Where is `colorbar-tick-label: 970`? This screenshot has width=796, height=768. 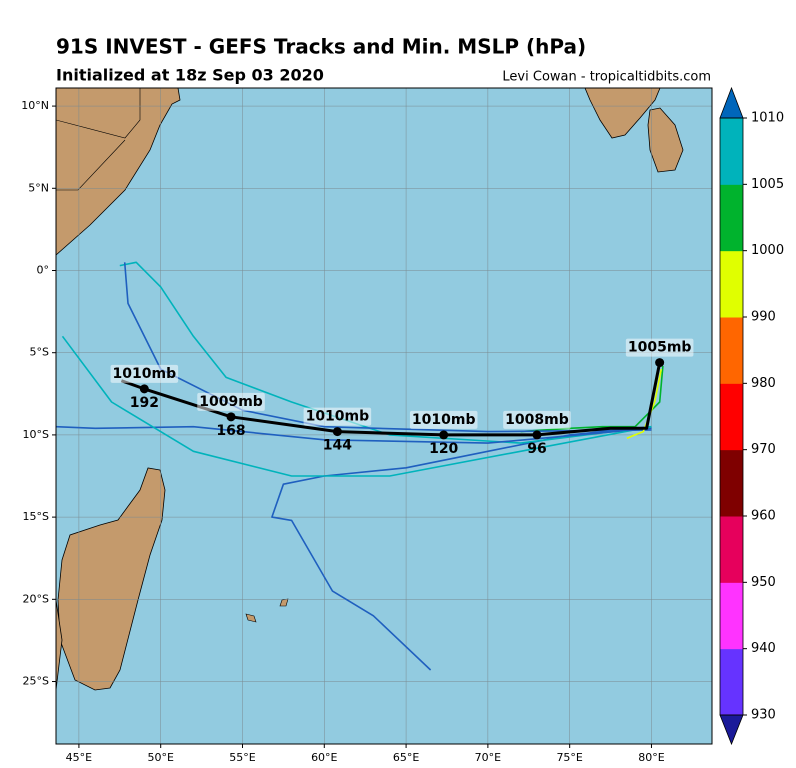 colorbar-tick-label: 970 is located at coordinates (763, 449).